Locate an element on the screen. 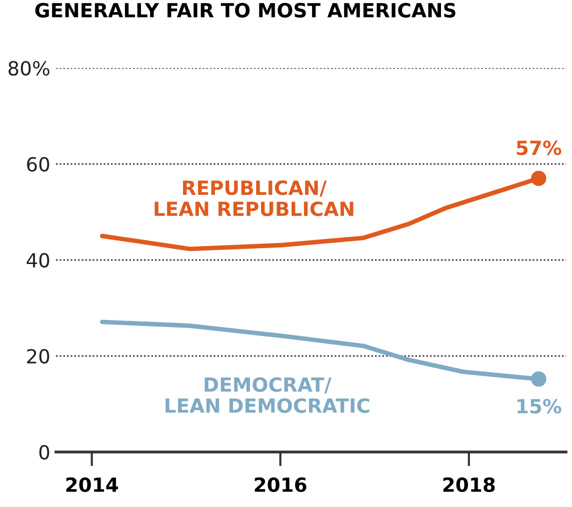 This screenshot has width=572, height=507. chart-title: GENERALLY FAIR TO MOST AMERICANS is located at coordinates (245, 10).